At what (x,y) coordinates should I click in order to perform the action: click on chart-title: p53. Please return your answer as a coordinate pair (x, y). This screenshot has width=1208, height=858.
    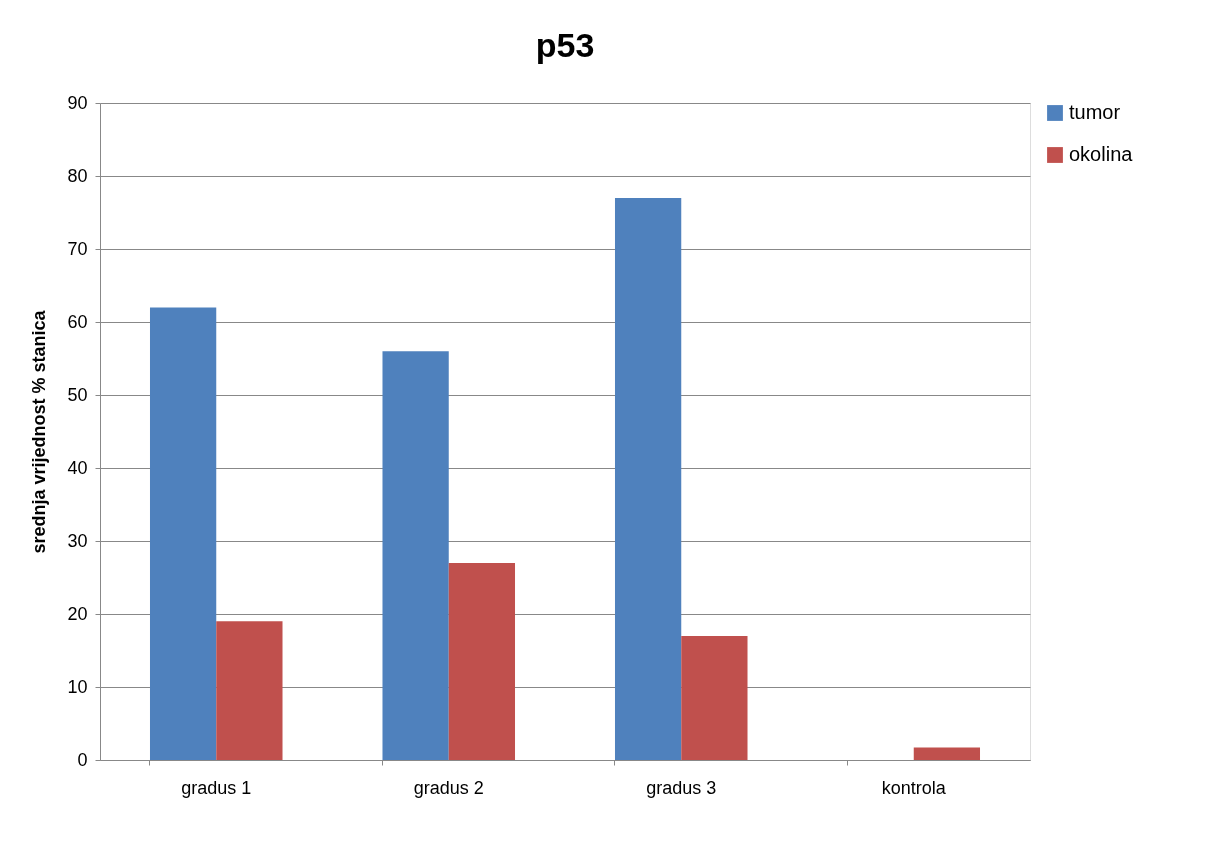
    Looking at the image, I should click on (565, 45).